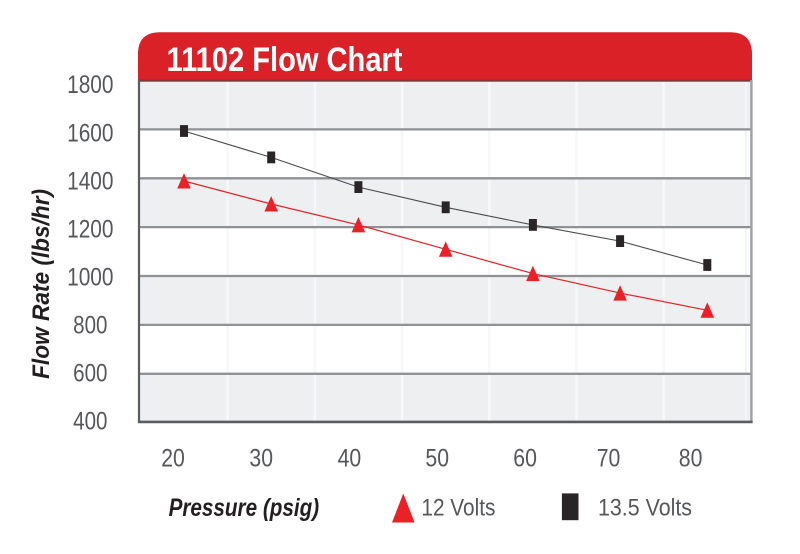 The height and width of the screenshot is (554, 800). Describe the element at coordinates (437, 459) in the screenshot. I see `svg-text: 50` at that location.